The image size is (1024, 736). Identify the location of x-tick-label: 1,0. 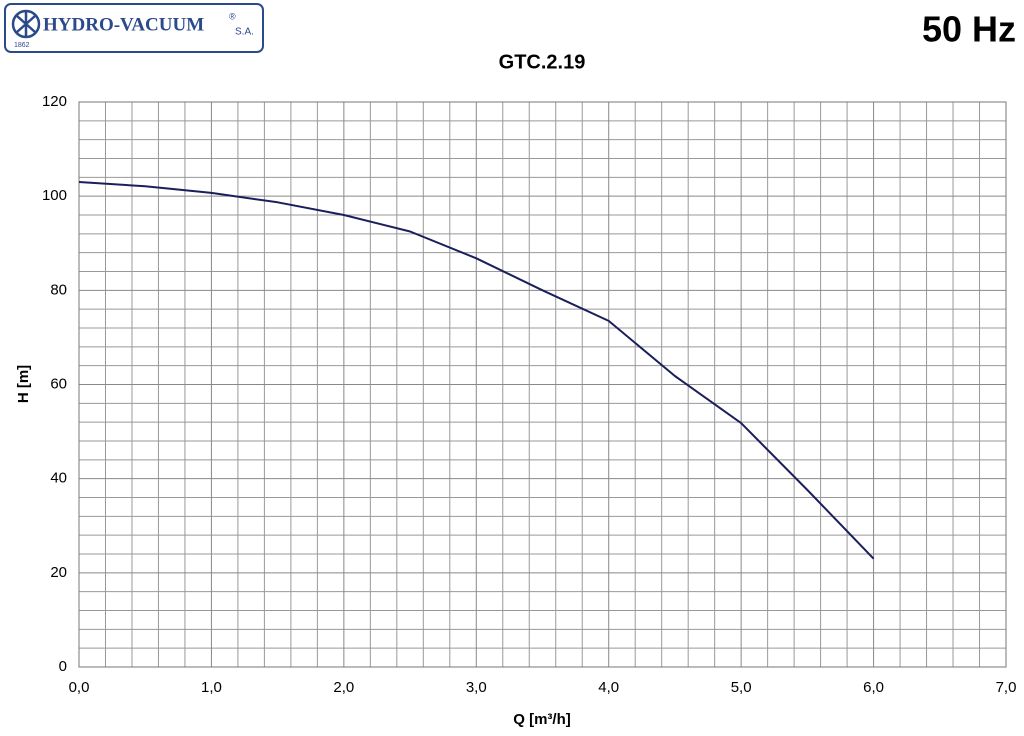
(211, 687).